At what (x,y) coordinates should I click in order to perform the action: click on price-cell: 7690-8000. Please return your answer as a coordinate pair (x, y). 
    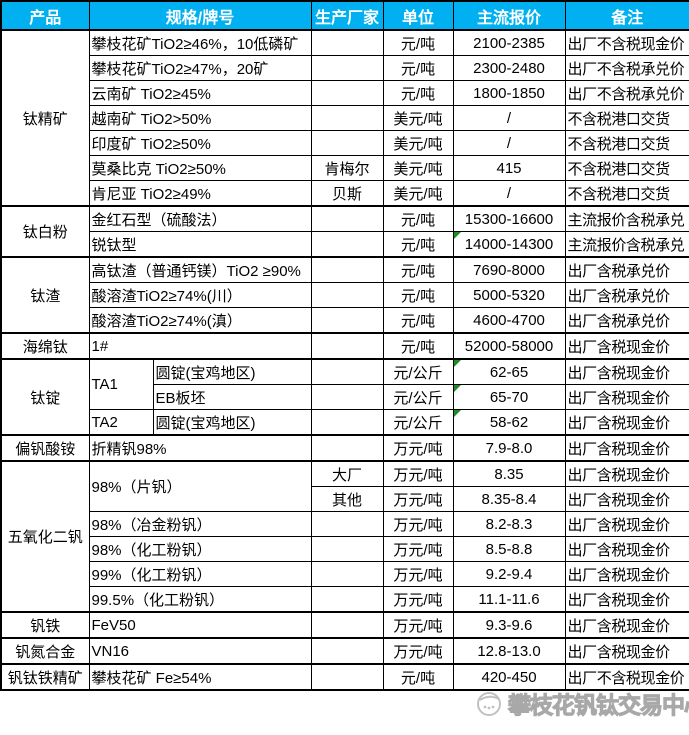
    Looking at the image, I should click on (509, 269).